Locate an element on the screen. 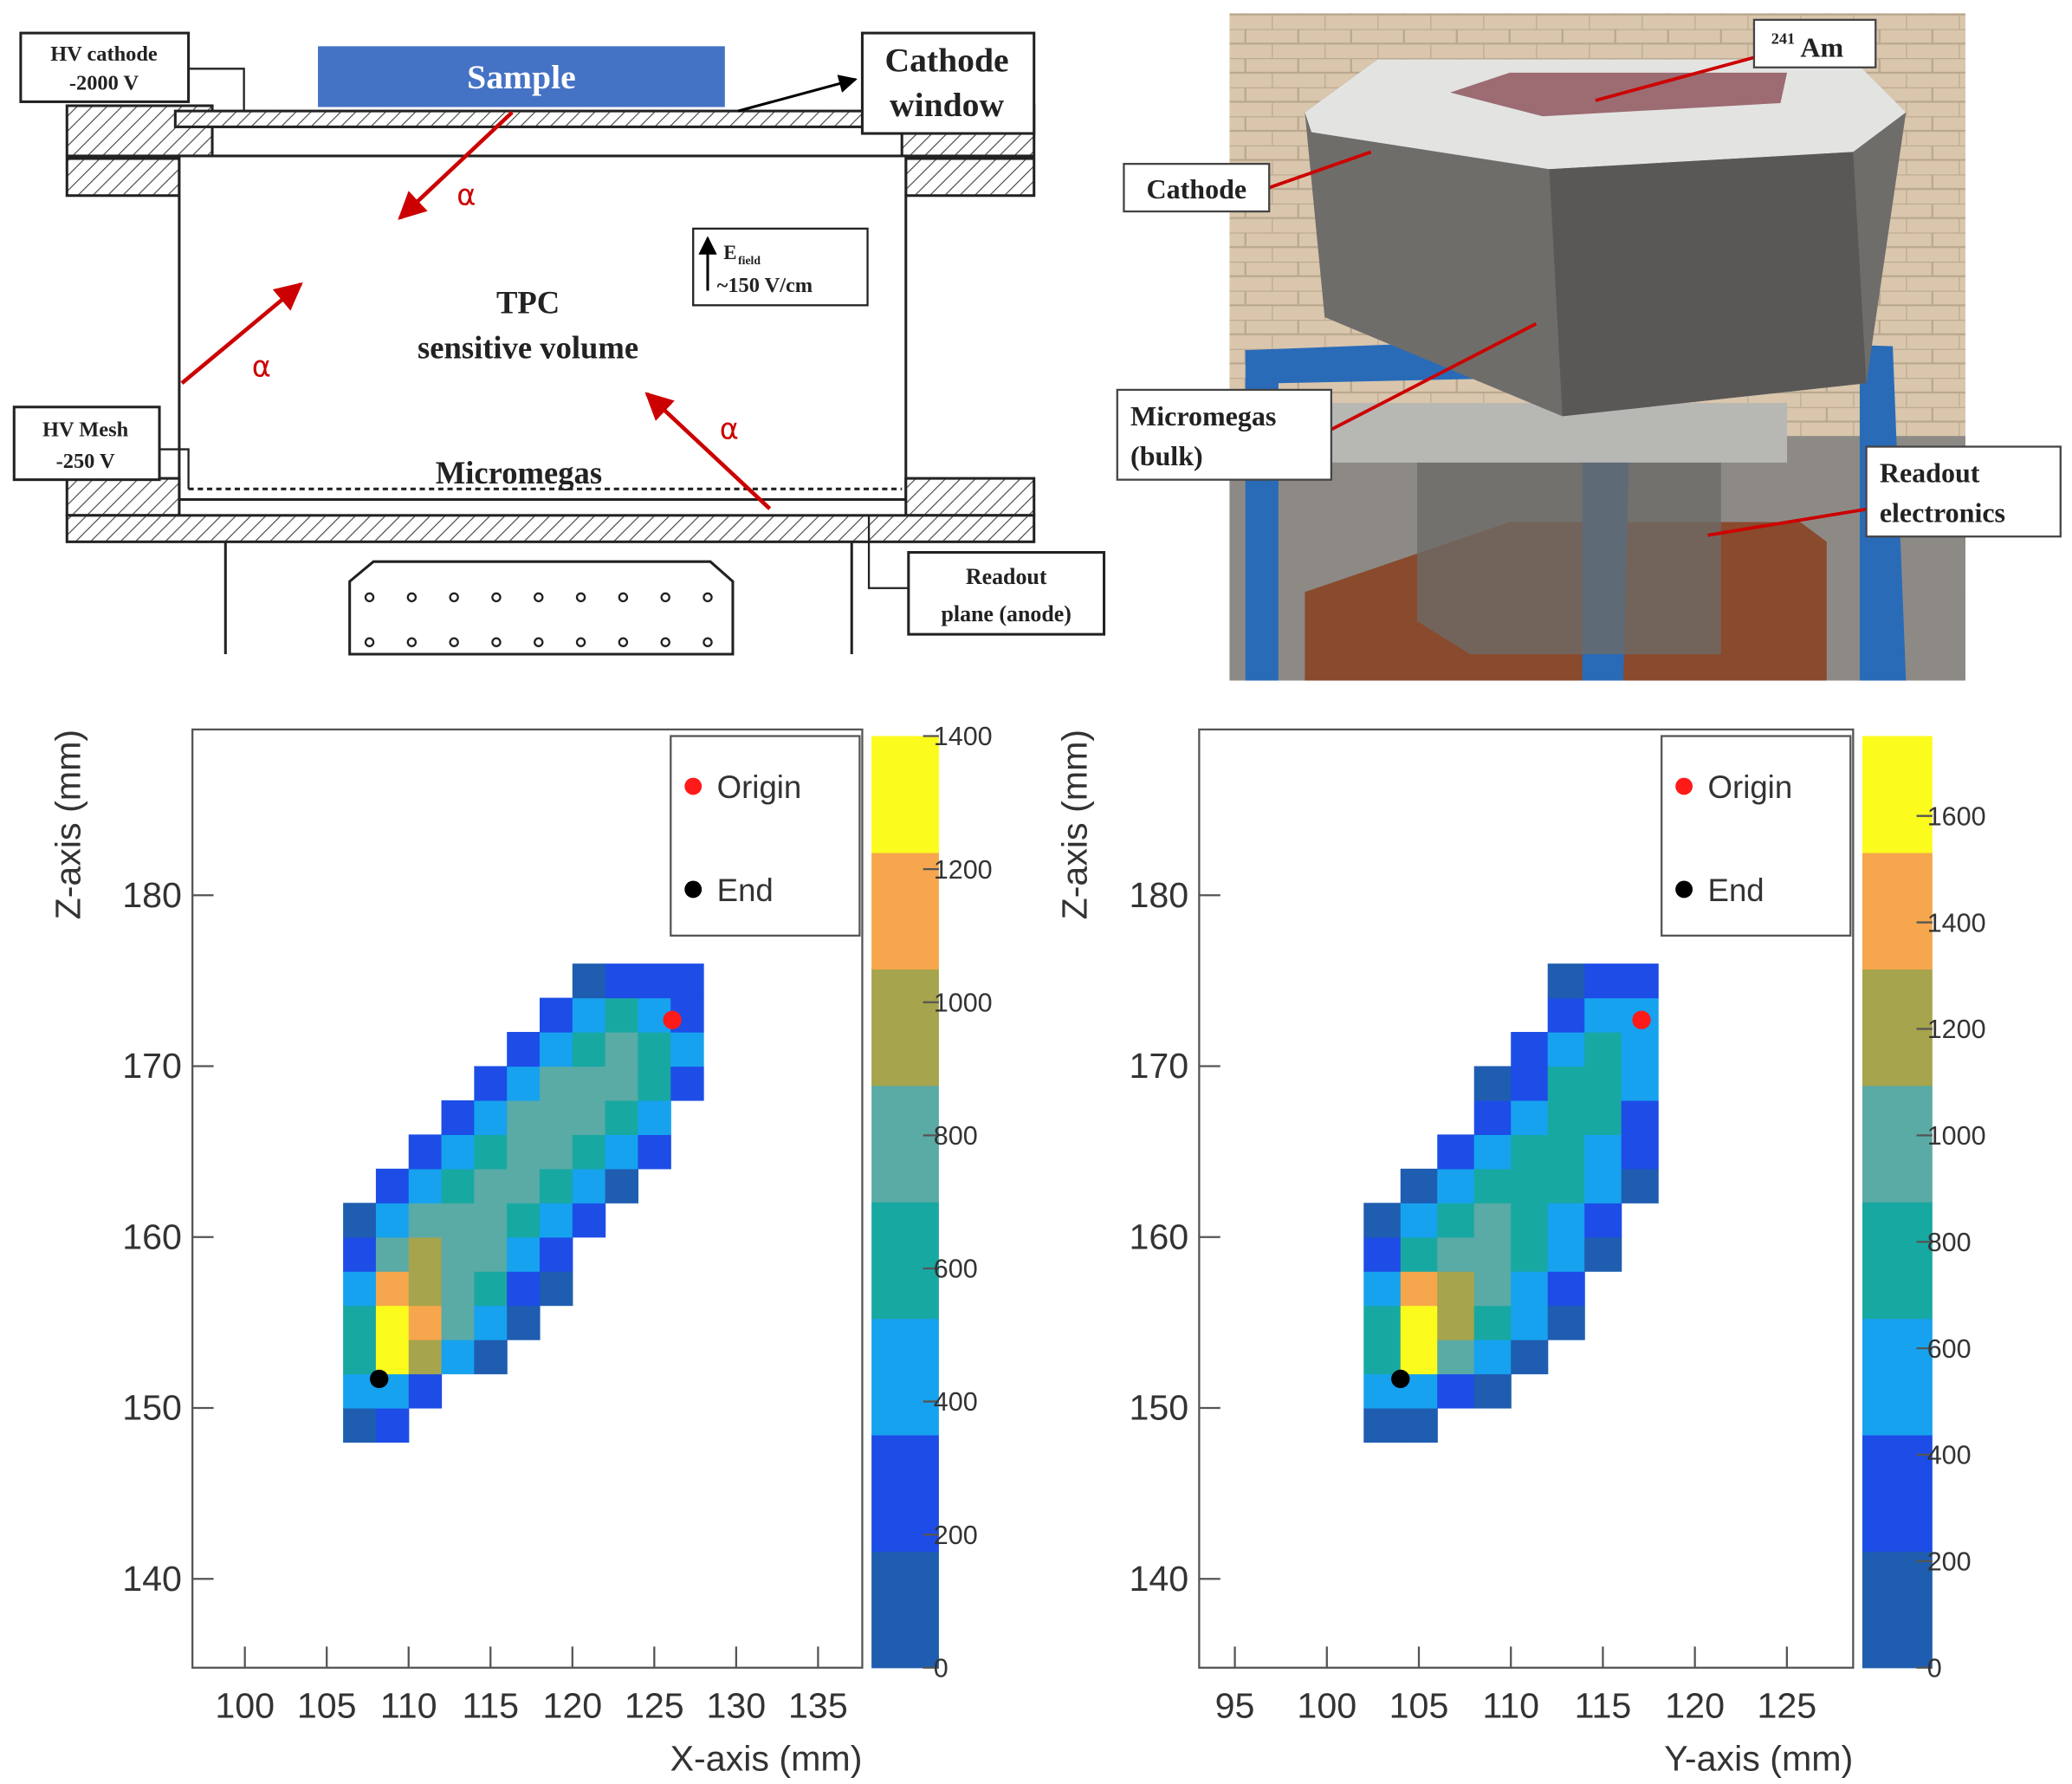 The image size is (2072, 1784). label: 241 is located at coordinates (1783, 38).